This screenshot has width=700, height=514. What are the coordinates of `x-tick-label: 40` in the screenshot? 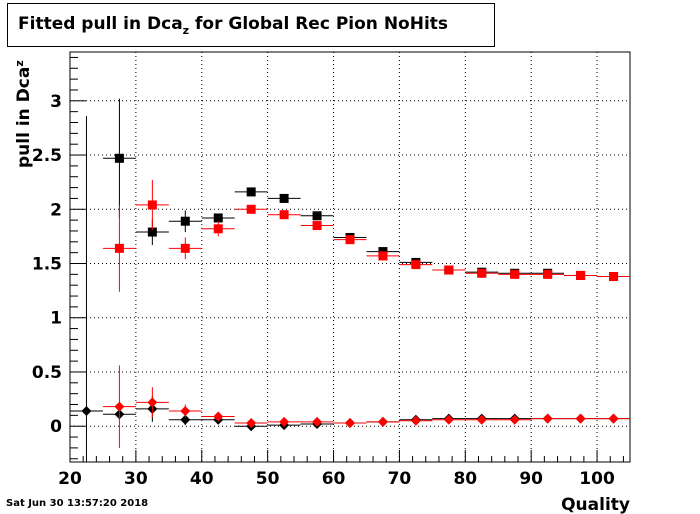 It's located at (202, 479).